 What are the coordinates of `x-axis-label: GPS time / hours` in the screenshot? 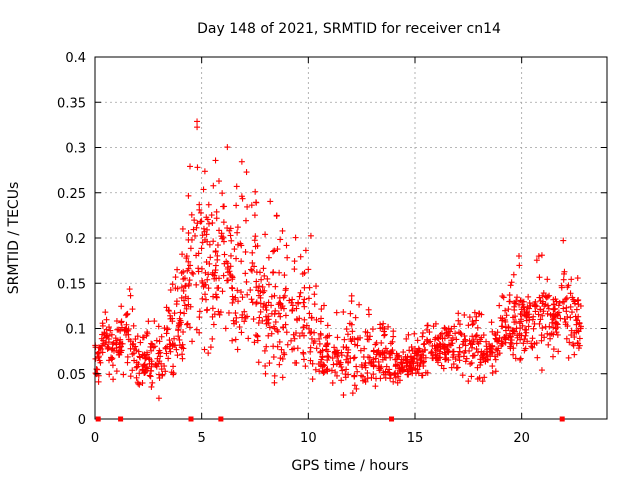 It's located at (349, 466).